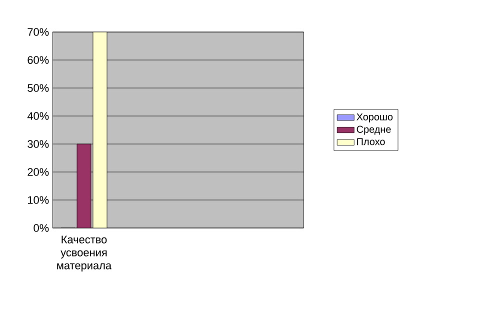 The width and height of the screenshot is (480, 321). I want to click on y-tick-label: 20%, so click(38, 172).